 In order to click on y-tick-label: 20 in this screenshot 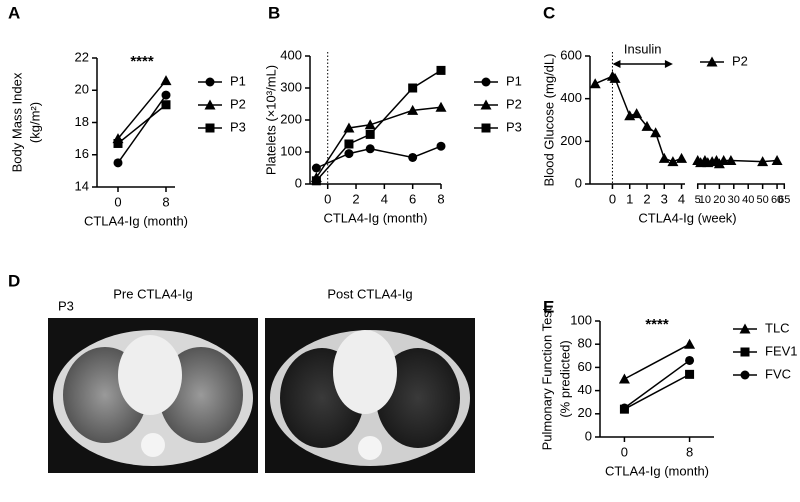, I will do `click(585, 412)`.